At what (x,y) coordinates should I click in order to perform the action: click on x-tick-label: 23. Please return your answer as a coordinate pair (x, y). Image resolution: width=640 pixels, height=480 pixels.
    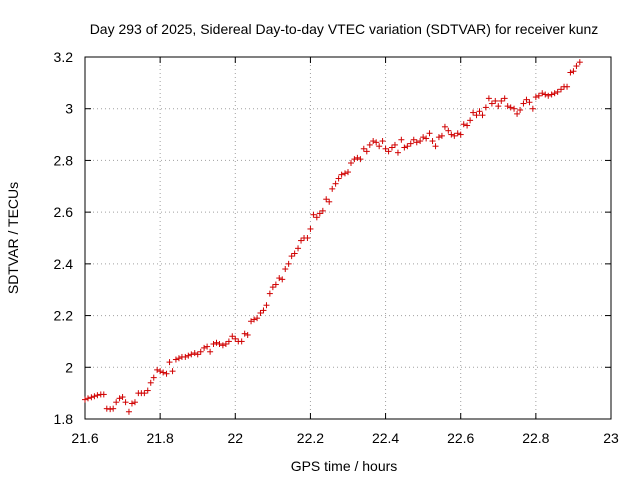
    Looking at the image, I should click on (611, 438).